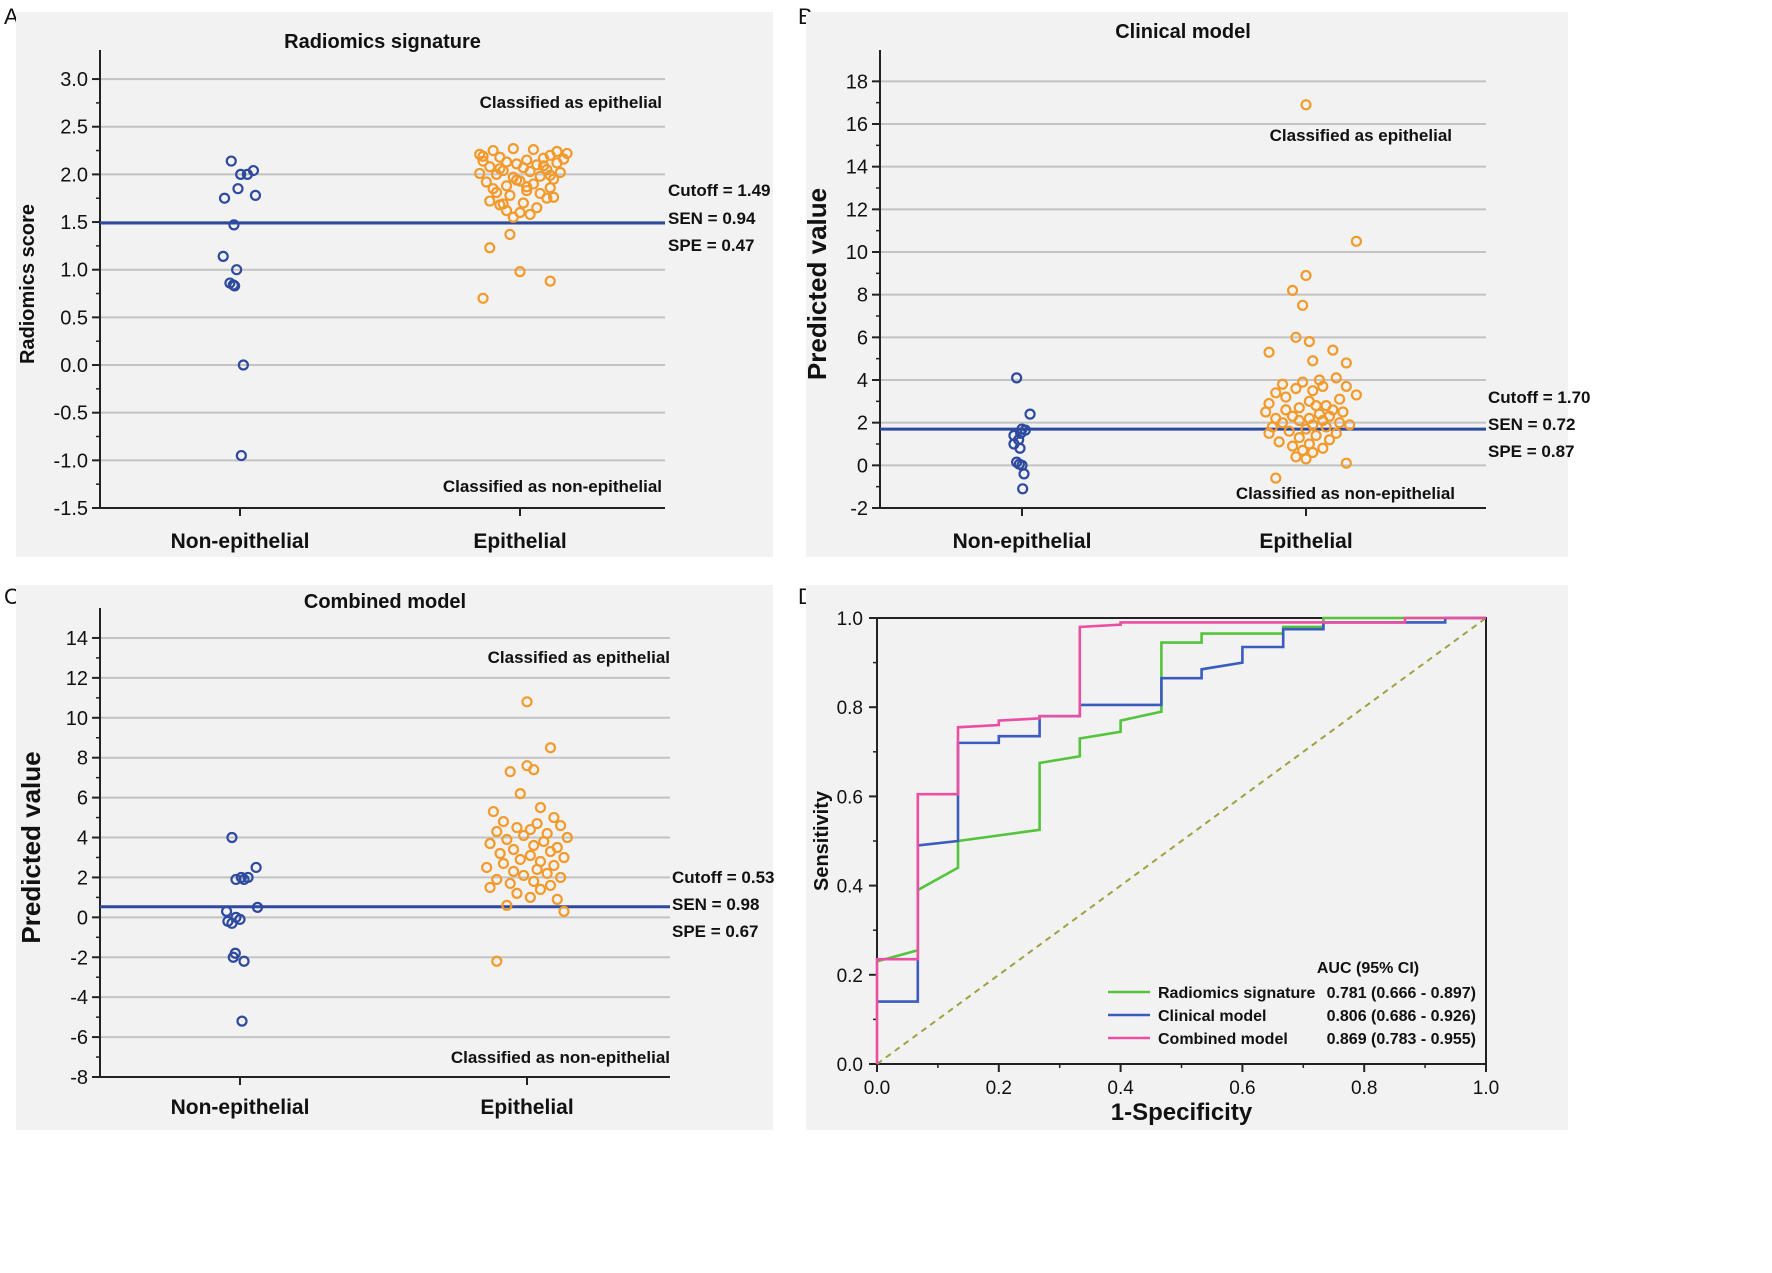 The width and height of the screenshot is (1772, 1273). Describe the element at coordinates (71, 461) in the screenshot. I see `y-tick-label: -1.0` at that location.